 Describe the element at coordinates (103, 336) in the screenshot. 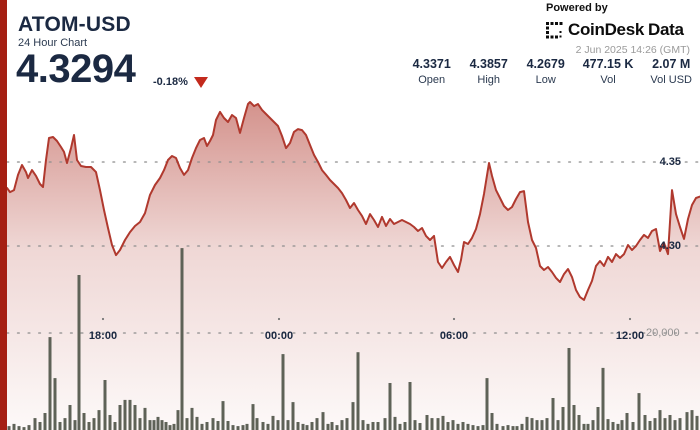

I see `x-axis-time-label: 18:00` at that location.